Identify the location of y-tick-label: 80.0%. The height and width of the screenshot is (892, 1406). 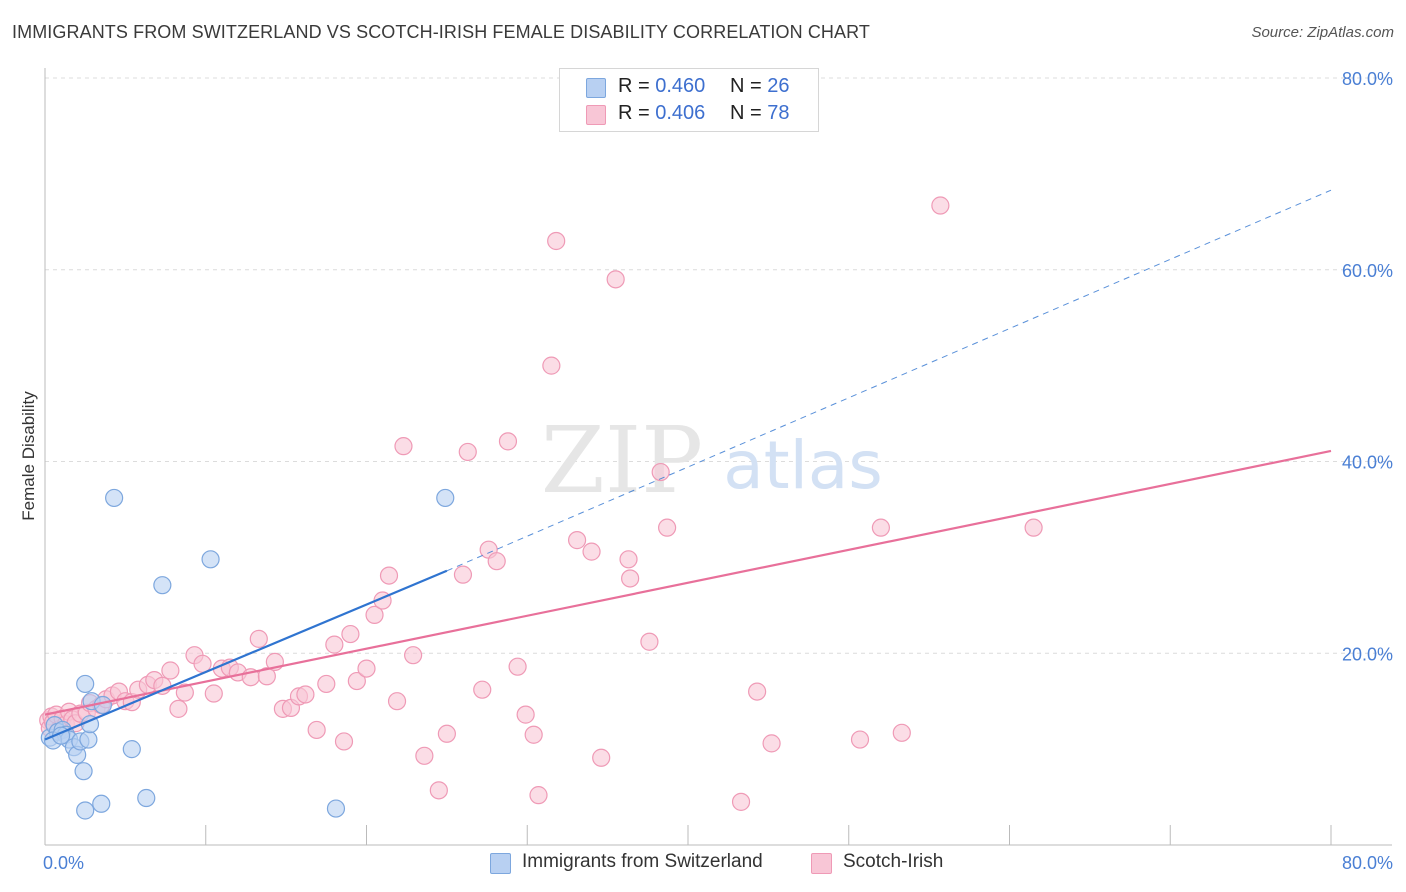
(1367, 79).